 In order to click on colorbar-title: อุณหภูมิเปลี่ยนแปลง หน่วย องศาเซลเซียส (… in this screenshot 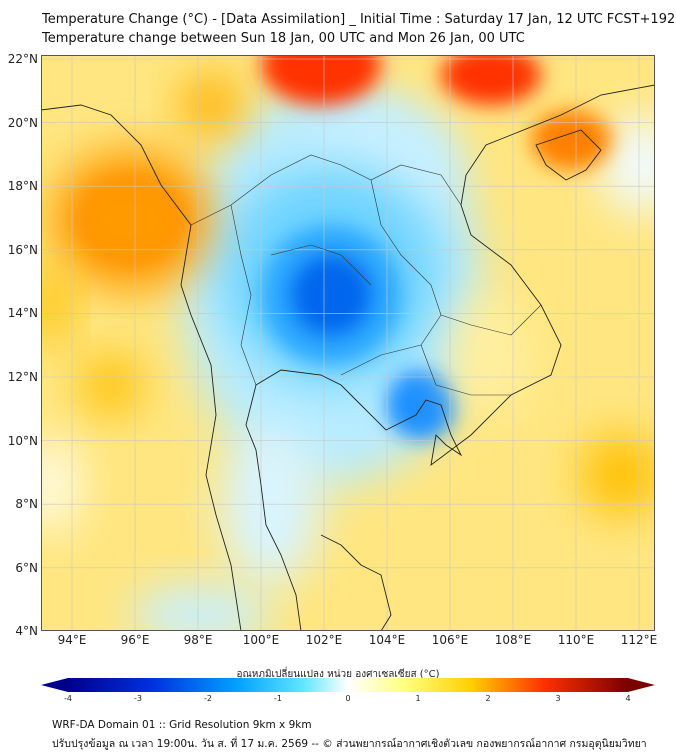, I will do `click(338, 674)`.